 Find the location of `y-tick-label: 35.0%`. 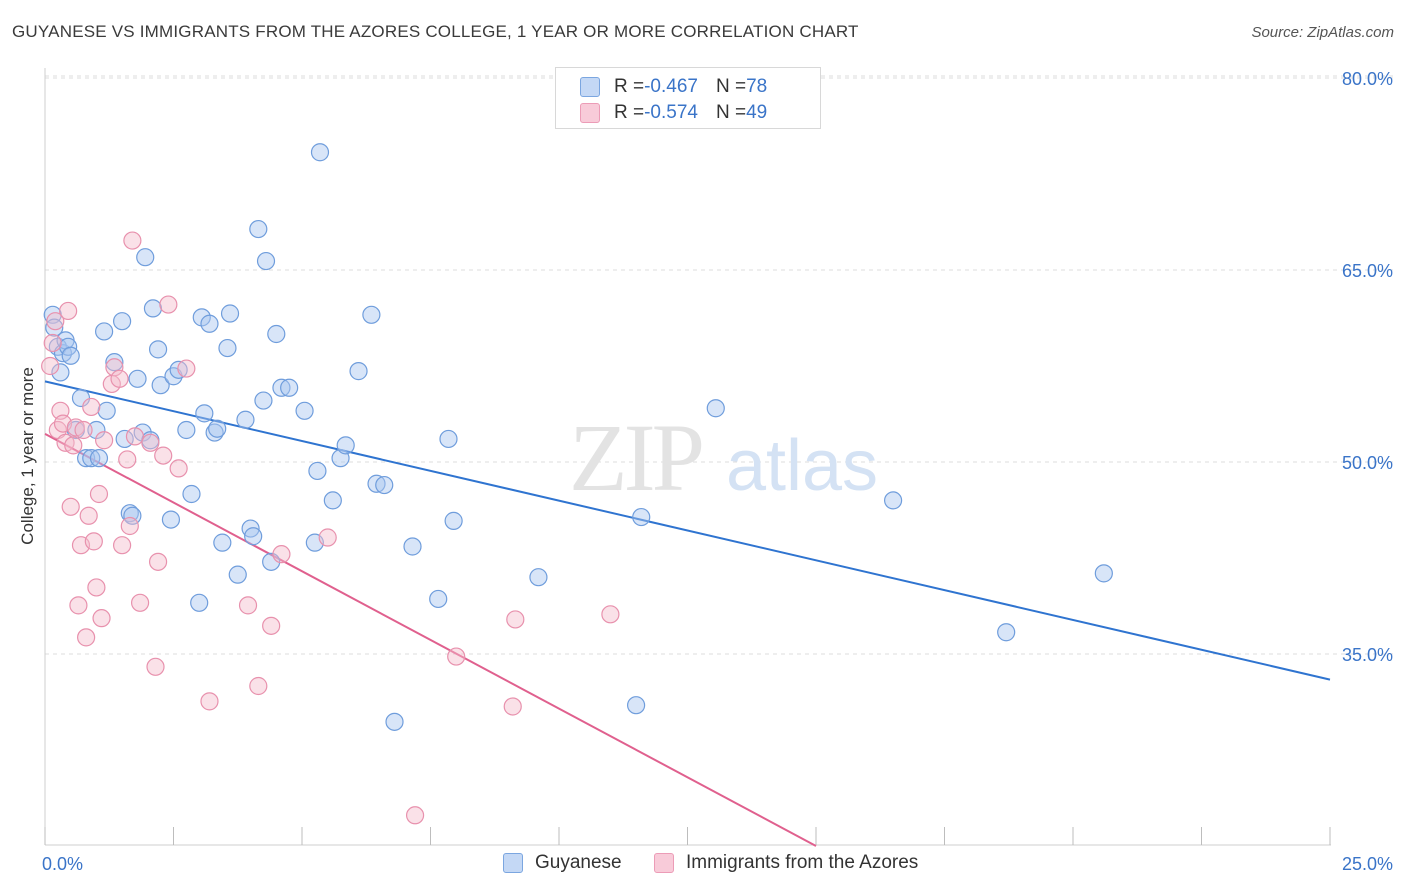

y-tick-label: 35.0% is located at coordinates (1367, 655).